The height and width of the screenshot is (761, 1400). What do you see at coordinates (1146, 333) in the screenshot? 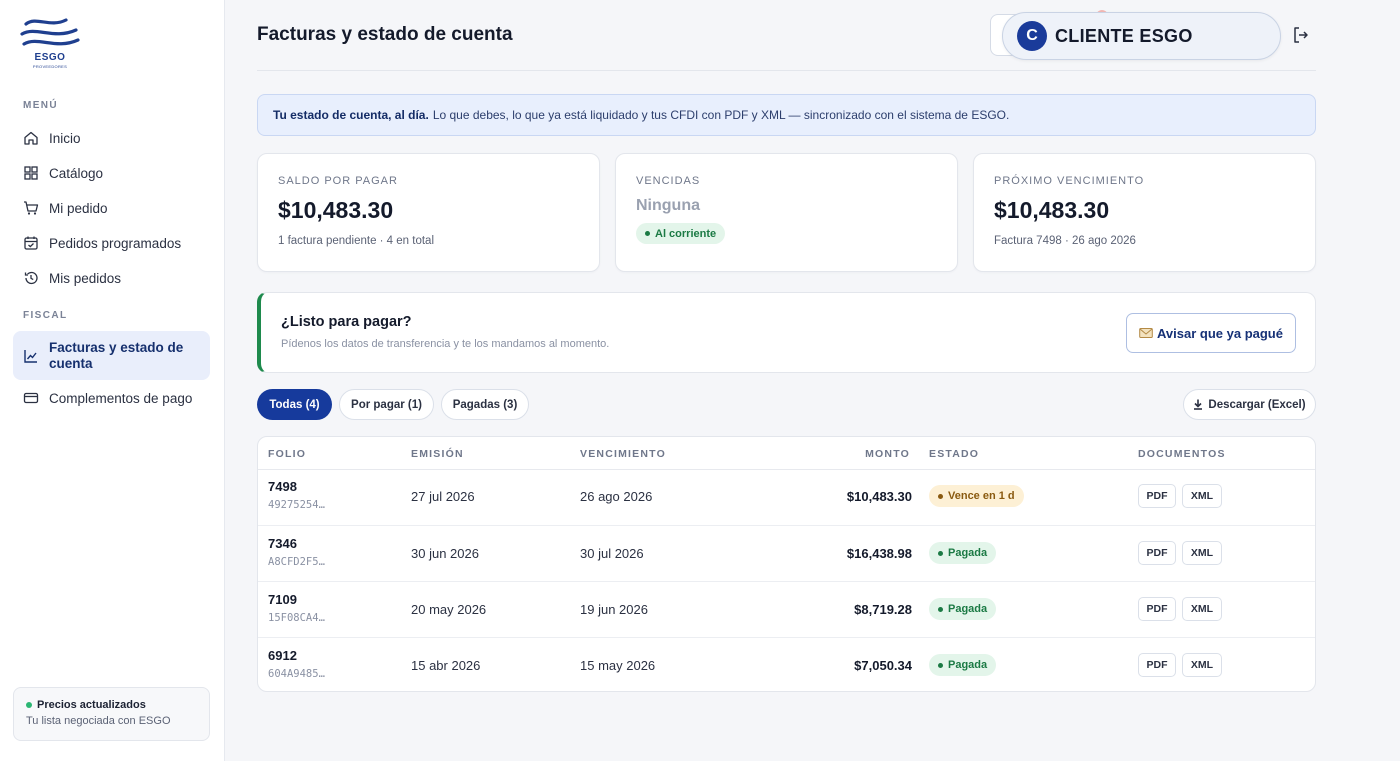
I see `envelope-icon` at bounding box center [1146, 333].